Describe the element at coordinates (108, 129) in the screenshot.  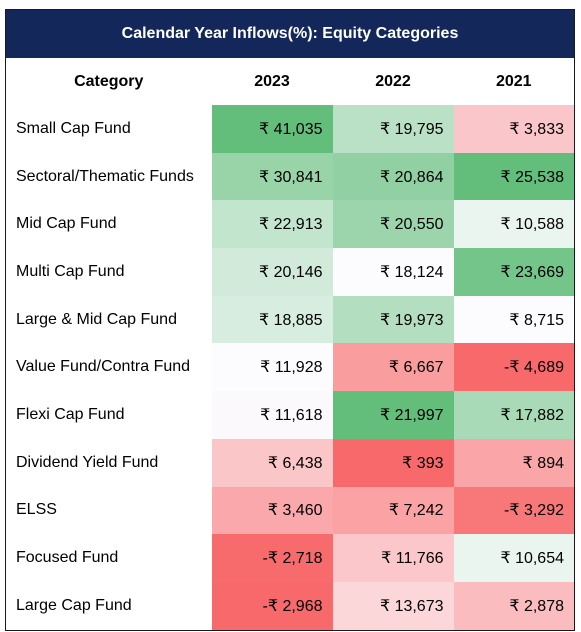
I see `category-cell: Small Cap Fund` at that location.